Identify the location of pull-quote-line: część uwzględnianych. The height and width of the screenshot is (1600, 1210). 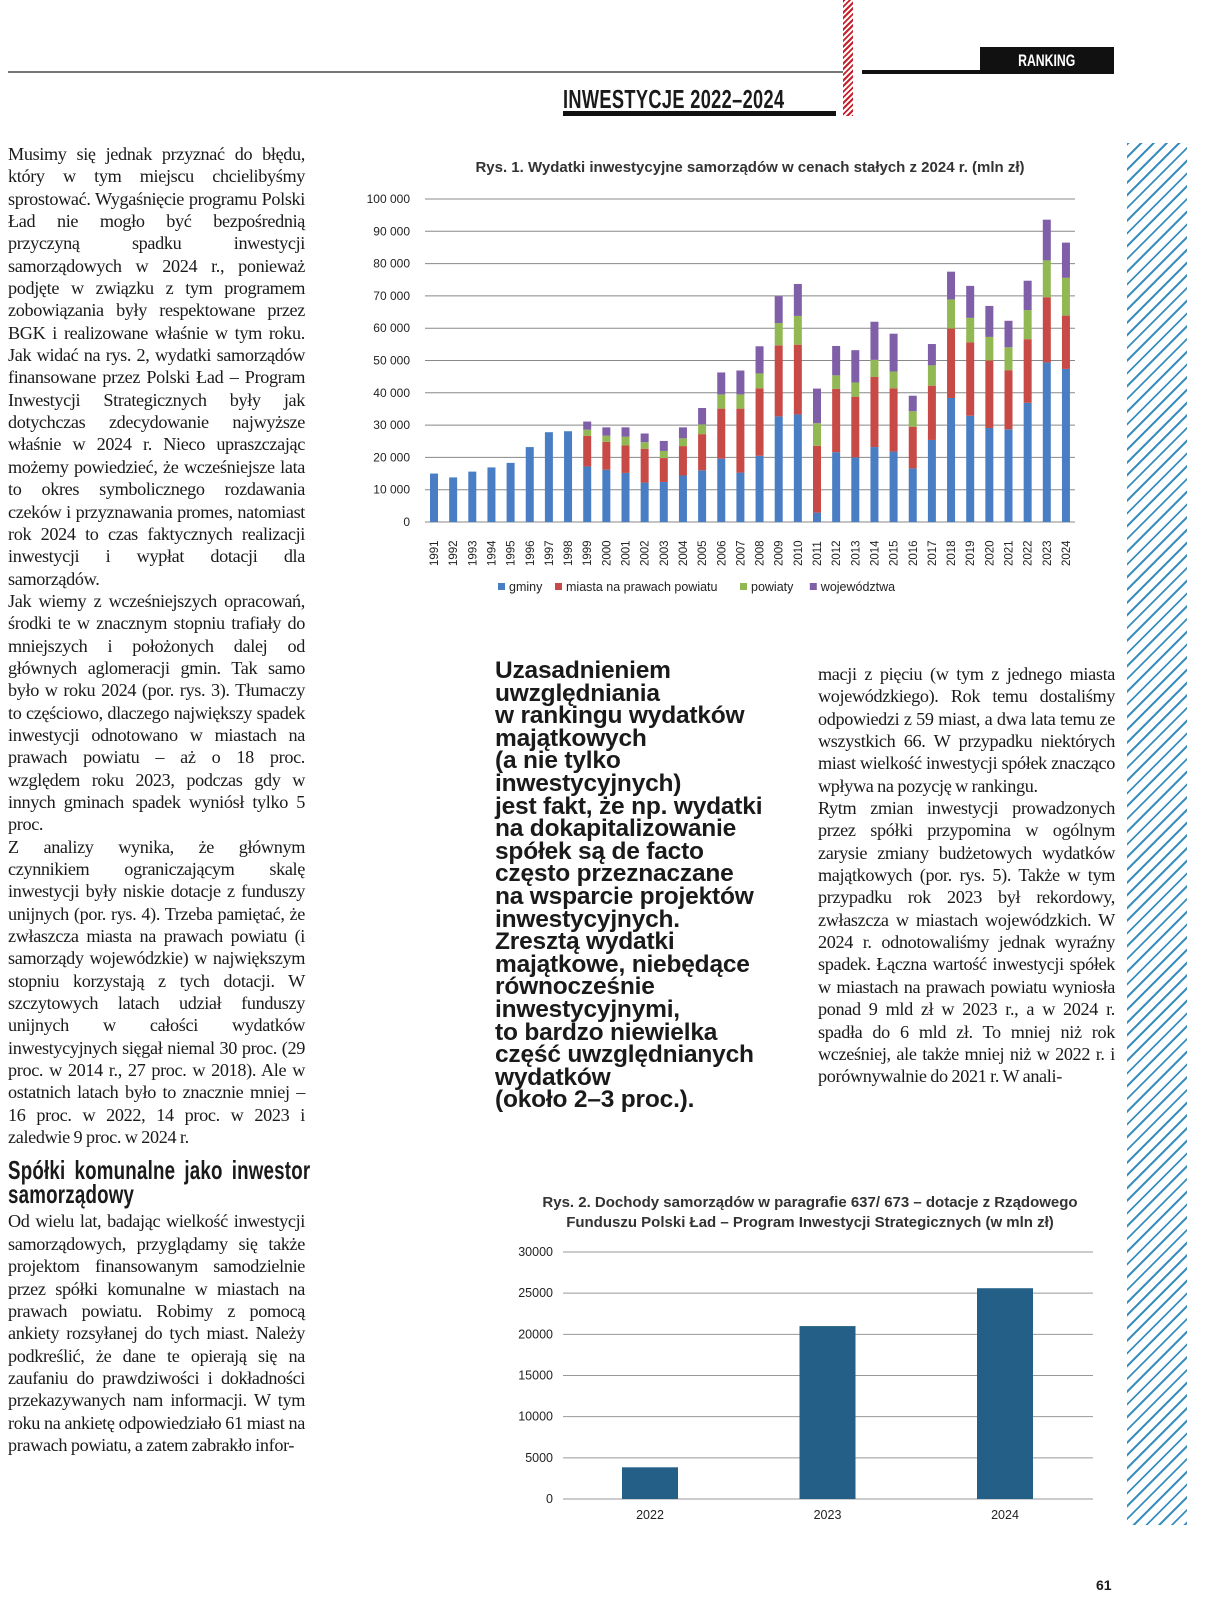
(624, 1055).